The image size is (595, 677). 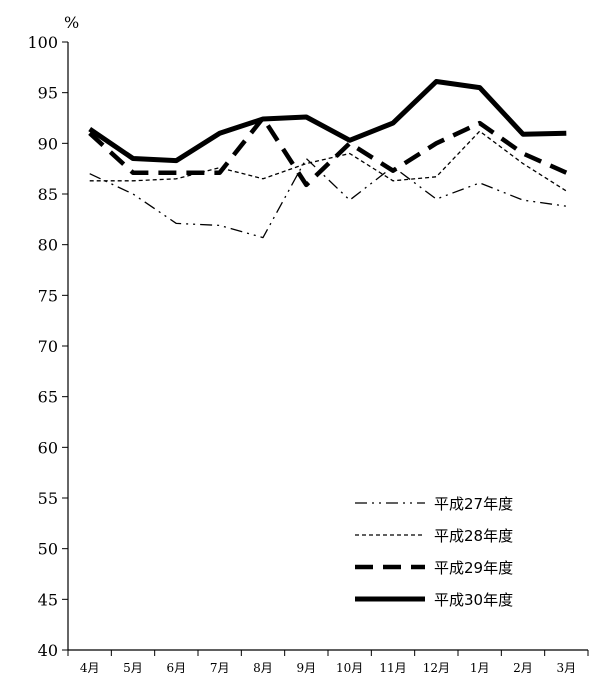 What do you see at coordinates (349, 668) in the screenshot?
I see `x-tick-label: 10月` at bounding box center [349, 668].